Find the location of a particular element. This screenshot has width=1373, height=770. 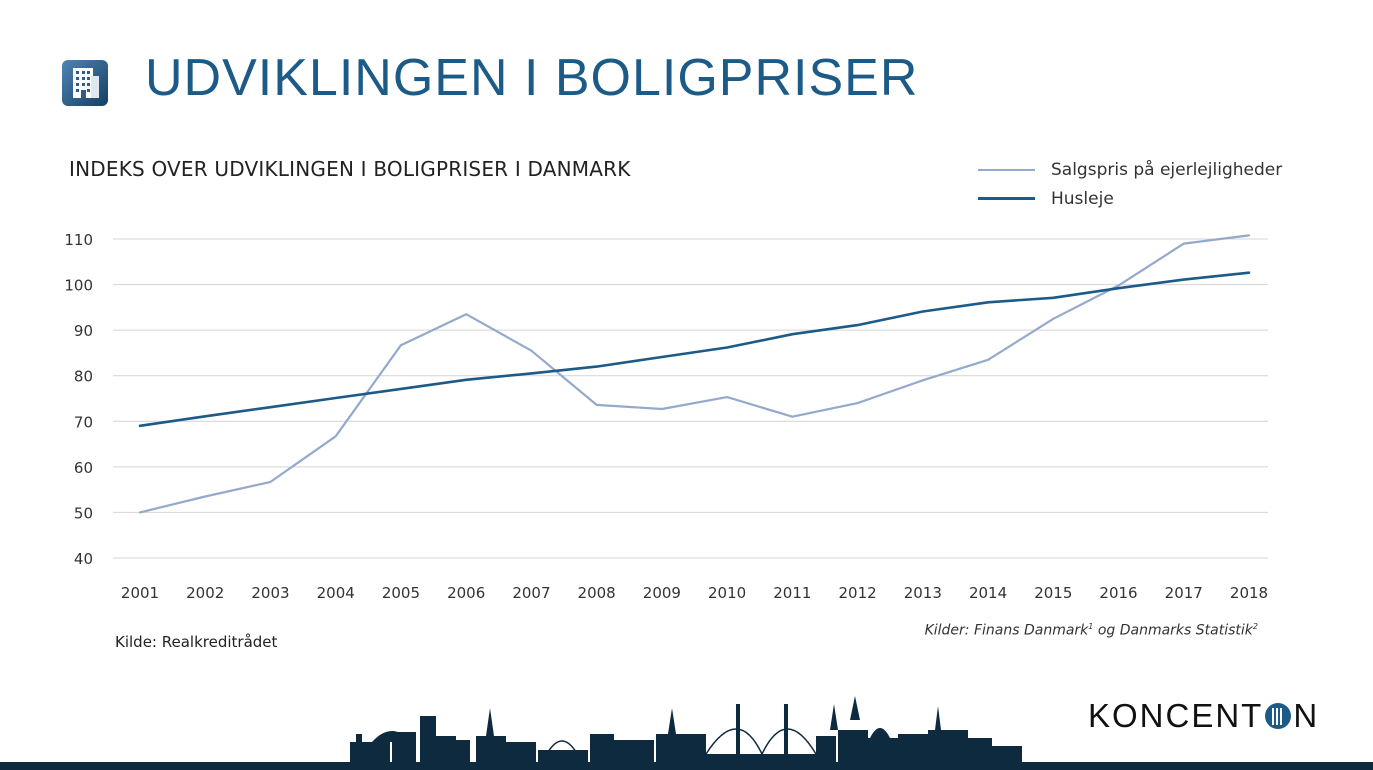

y-tick-label: 110 is located at coordinates (78, 240).